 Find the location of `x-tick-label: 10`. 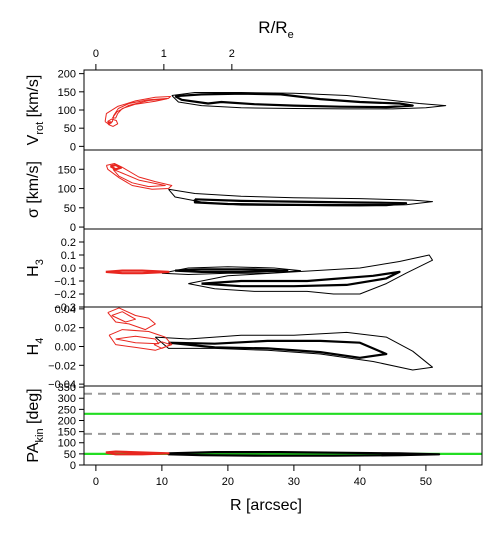

x-tick-label: 10 is located at coordinates (162, 482).